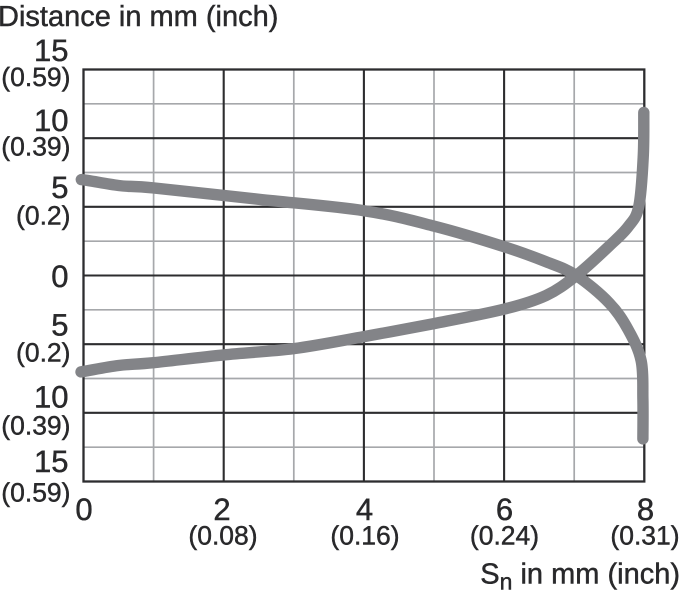  Describe the element at coordinates (139, 17) in the screenshot. I see `svg-text: Distance in mm (inch)` at that location.